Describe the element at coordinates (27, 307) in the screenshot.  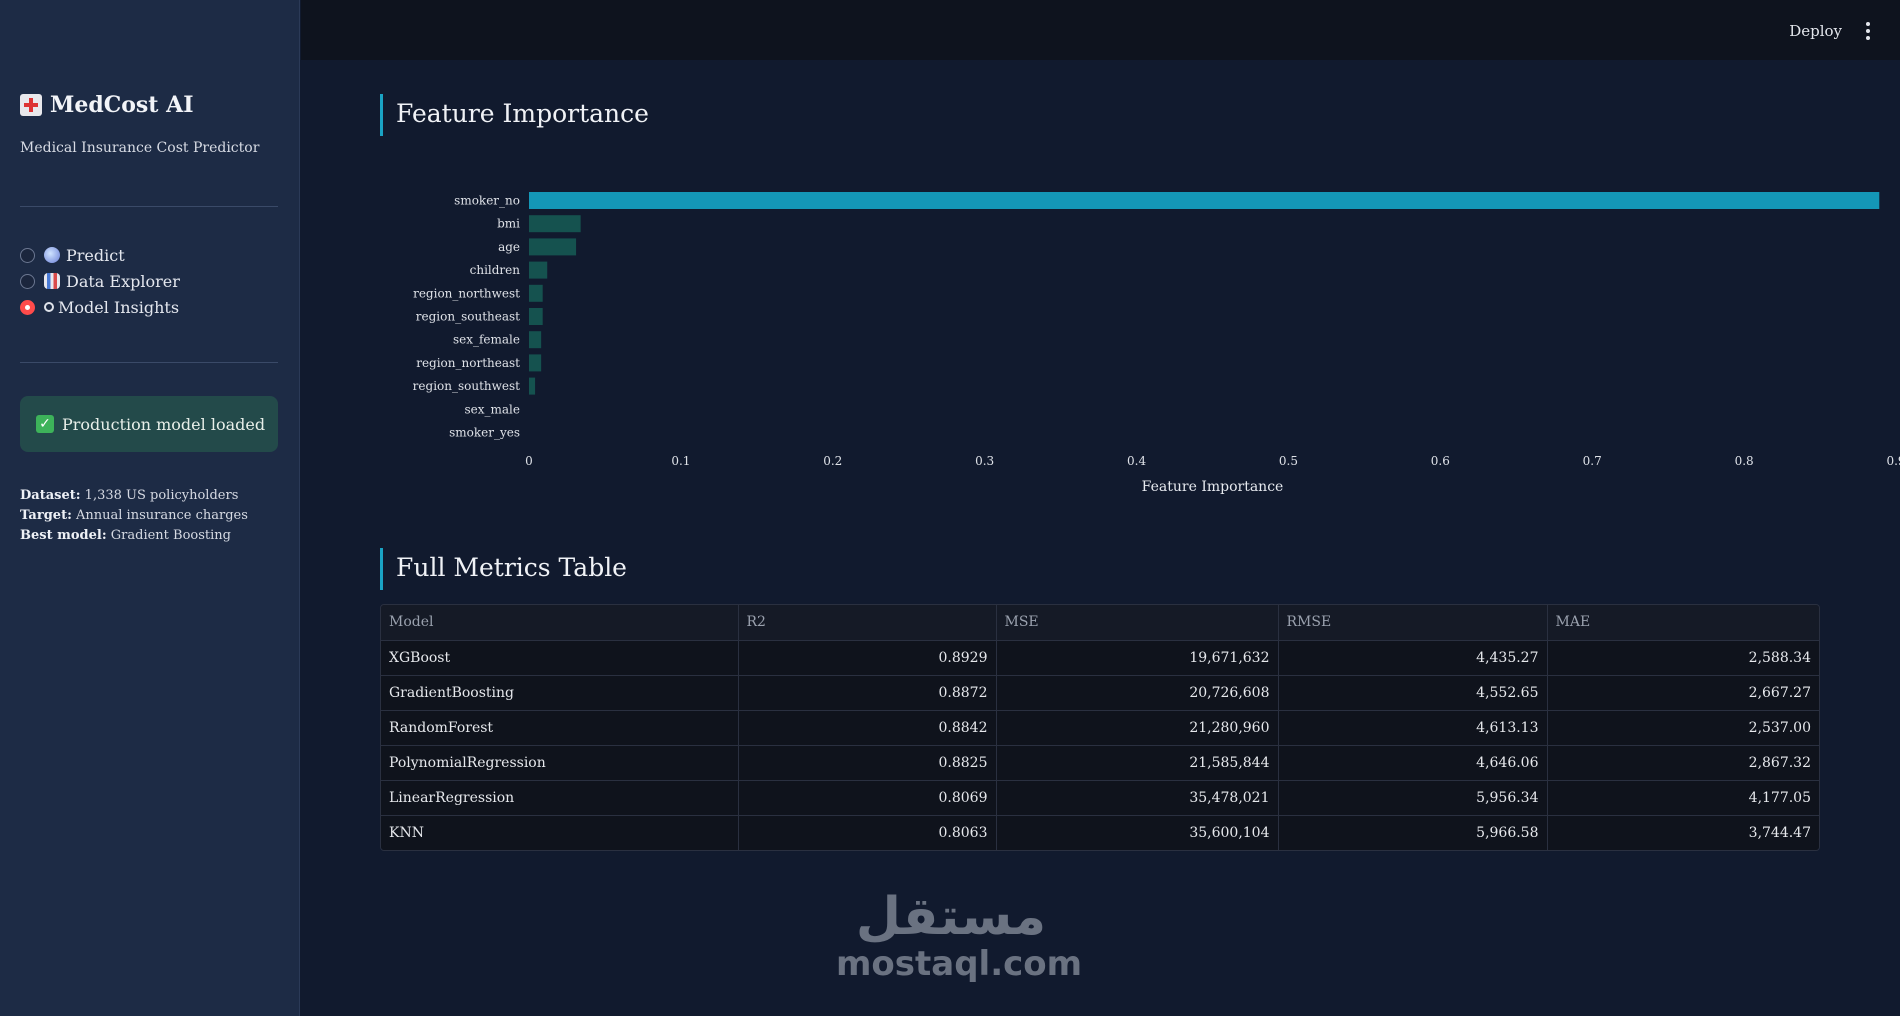
I see `radio-button-selected` at that location.